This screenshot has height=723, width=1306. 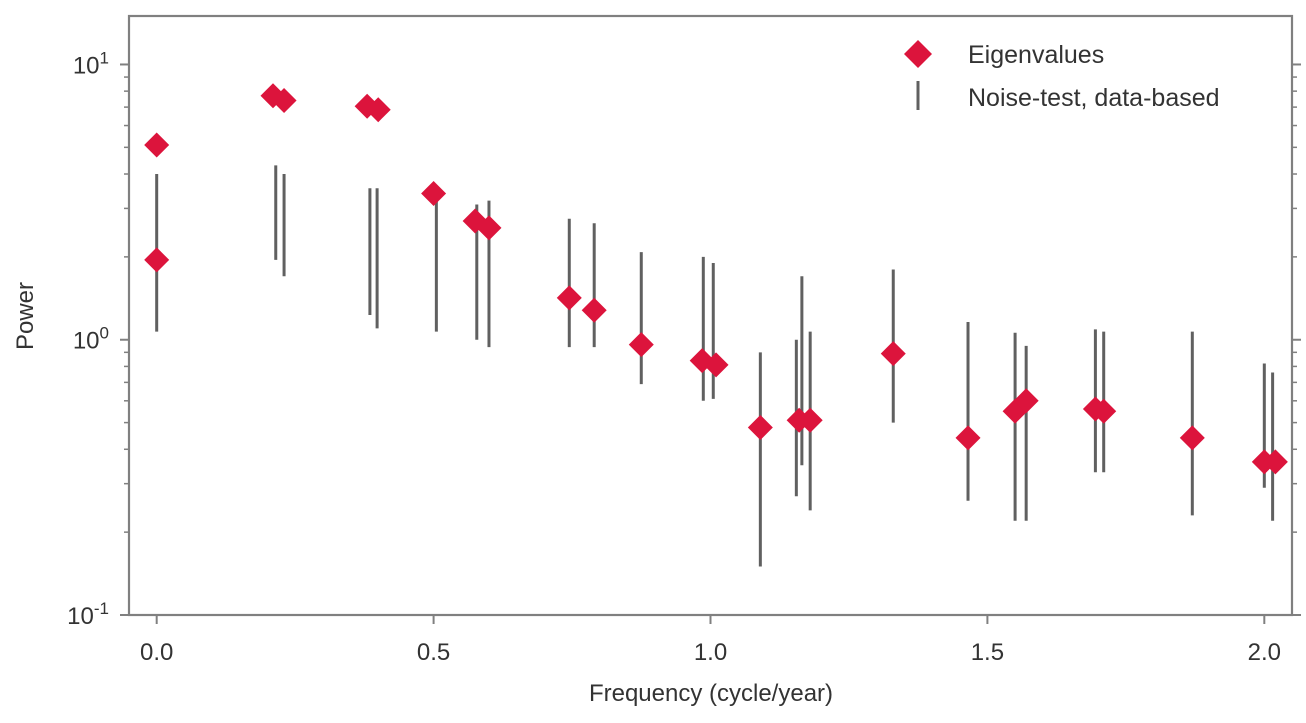 I want to click on y-tick-label-2: 10¹, so click(x=91, y=63).